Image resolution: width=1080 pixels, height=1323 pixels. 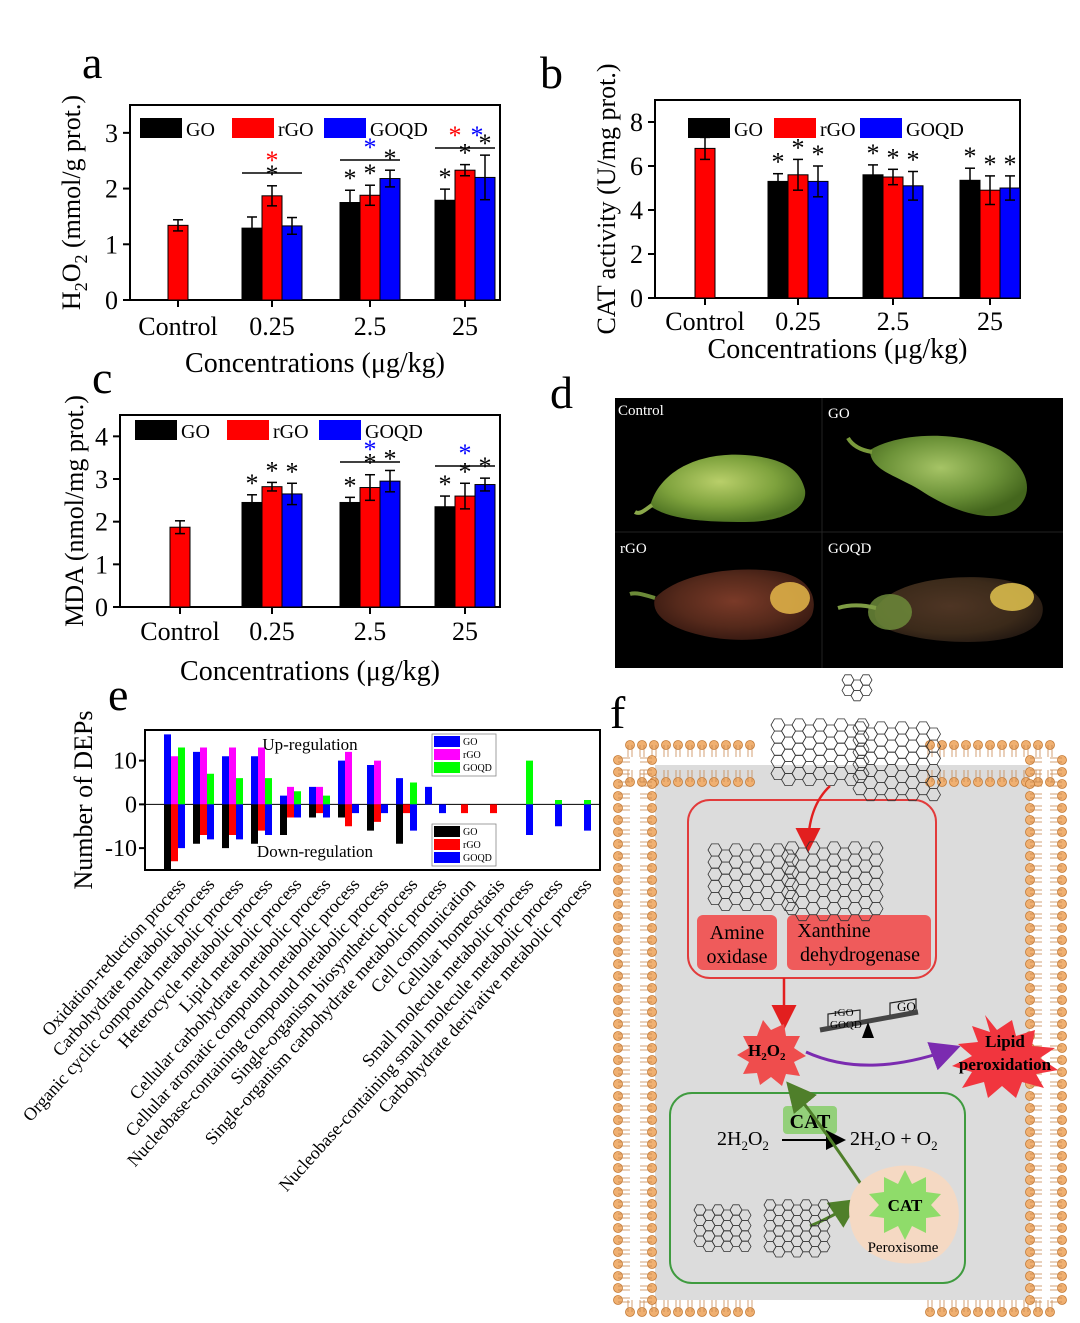 I want to click on plot-frame, so click(x=372, y=800).